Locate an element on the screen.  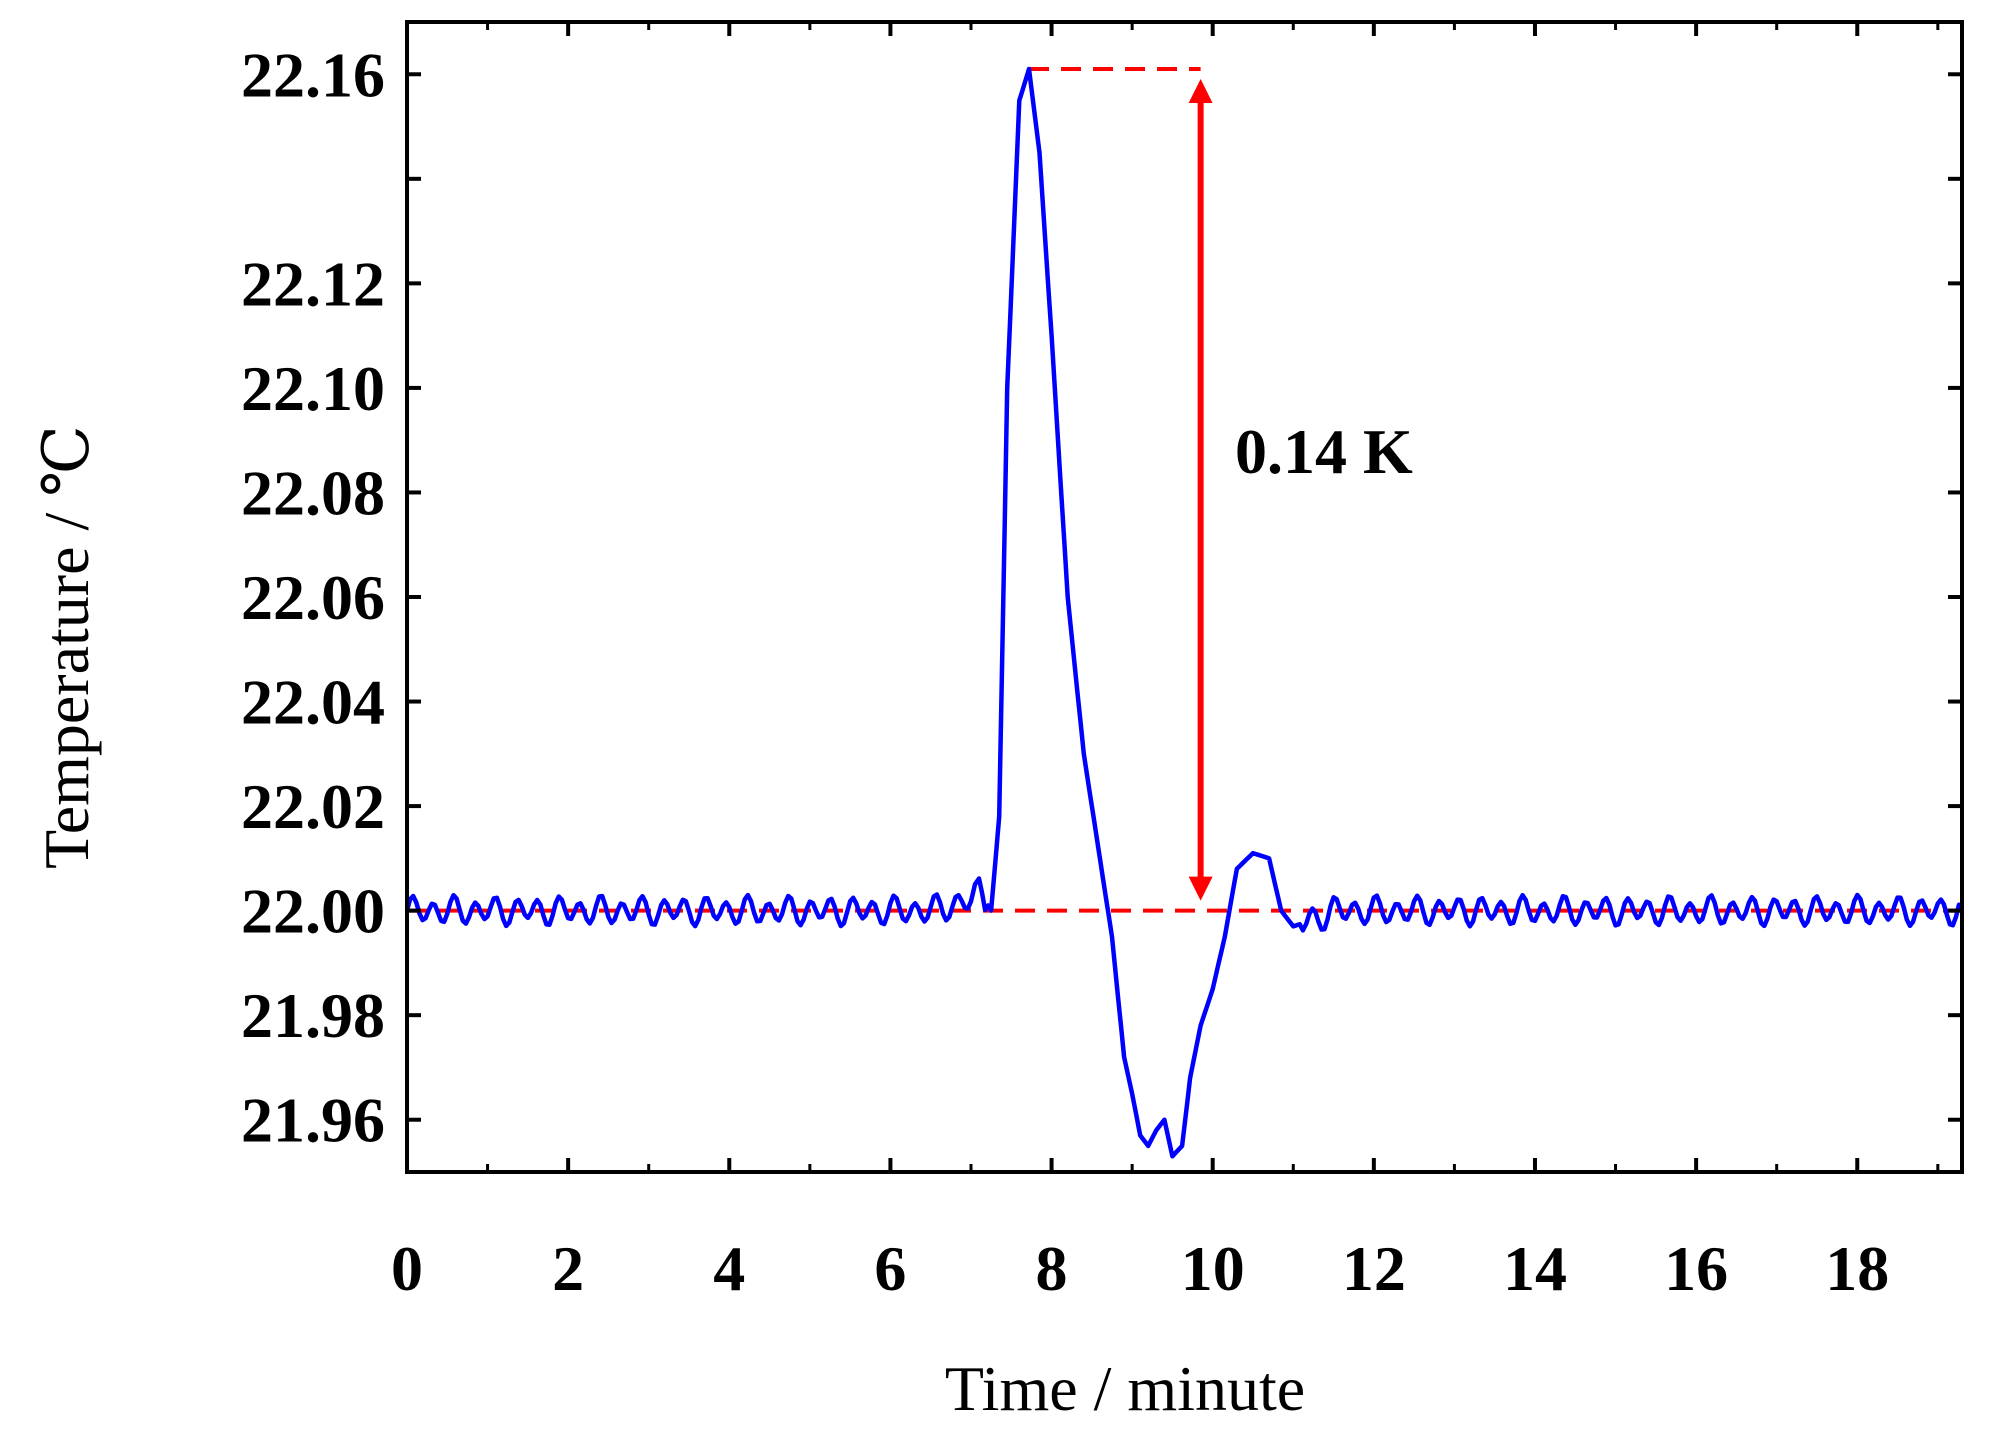
y-tick-label: 21.96 is located at coordinates (313, 1120).